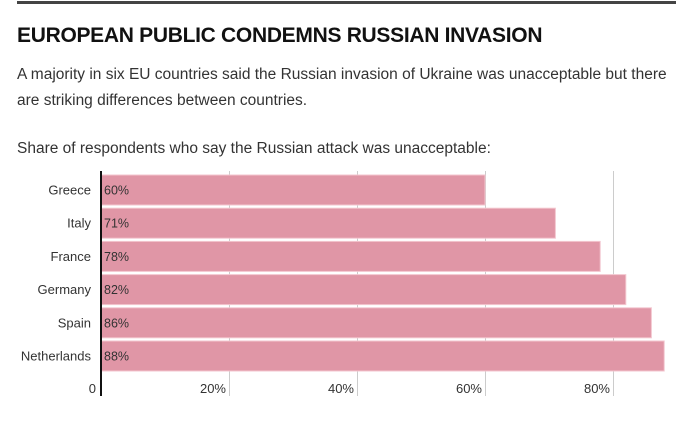  What do you see at coordinates (71, 256) in the screenshot?
I see `category-label: France` at bounding box center [71, 256].